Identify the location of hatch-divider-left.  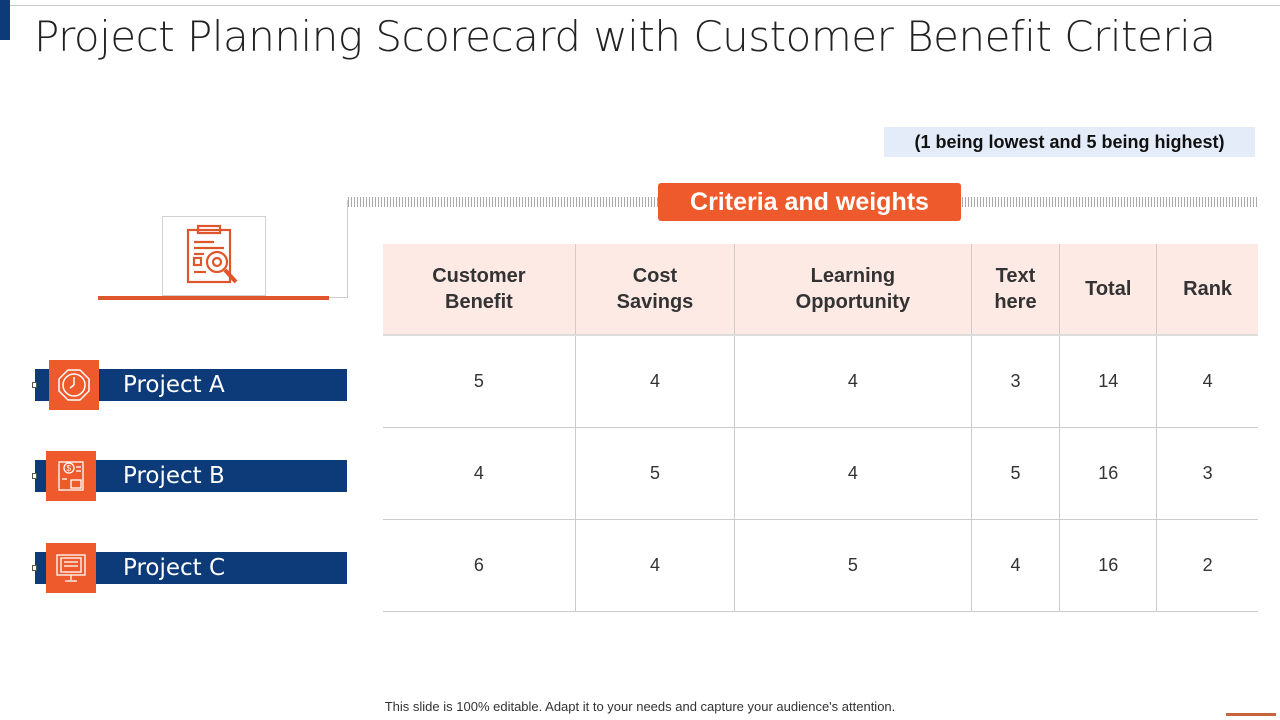
(503, 202).